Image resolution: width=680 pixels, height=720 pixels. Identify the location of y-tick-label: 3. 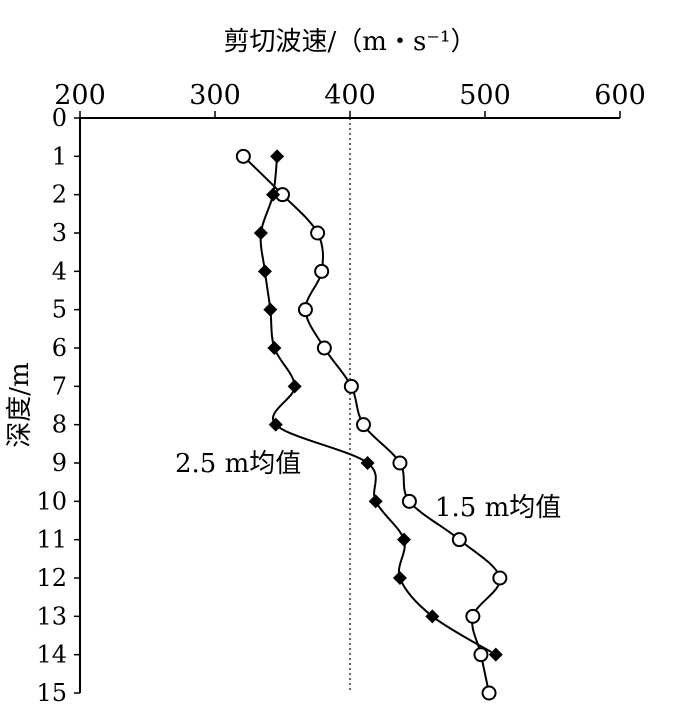
(59, 233).